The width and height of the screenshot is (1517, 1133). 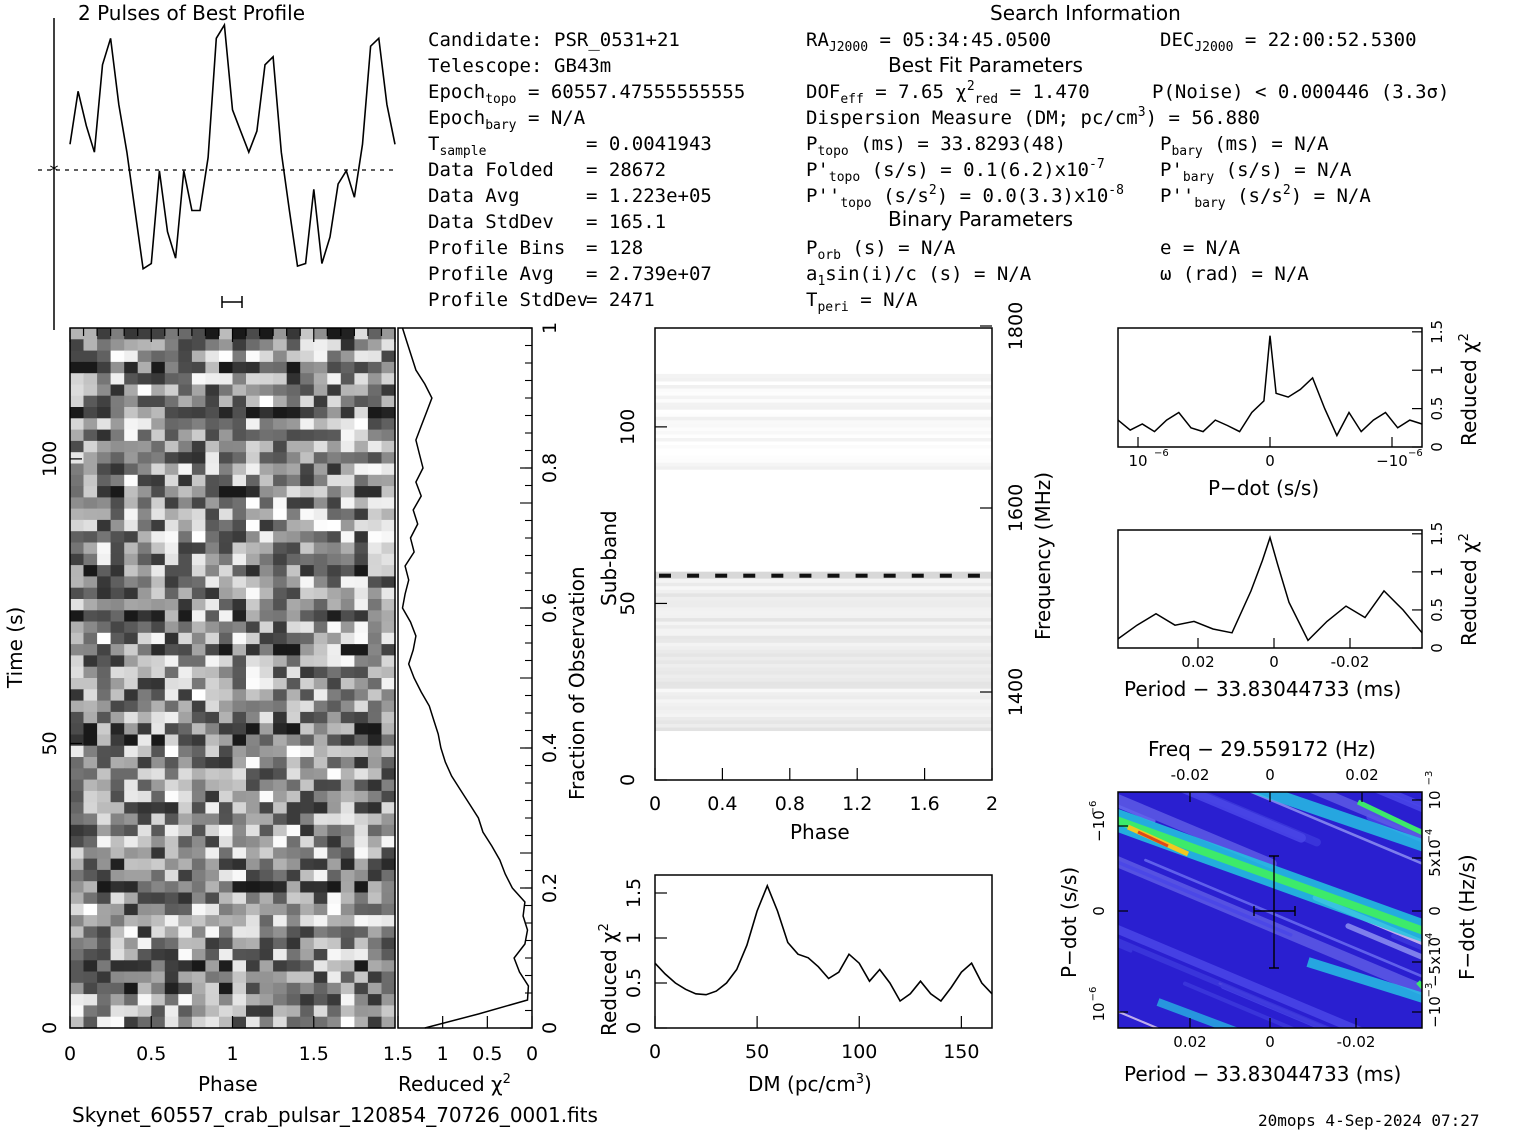 I want to click on dof-sub: eff, so click(x=852, y=99).